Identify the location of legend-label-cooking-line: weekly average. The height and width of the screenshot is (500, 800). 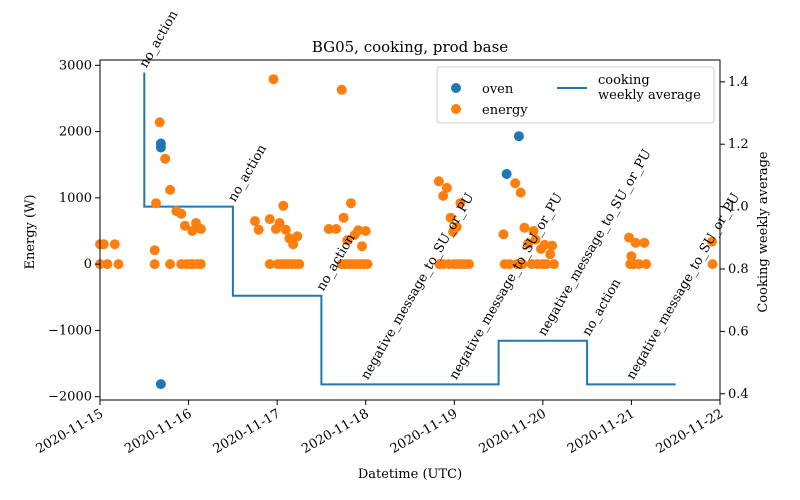
(649, 95).